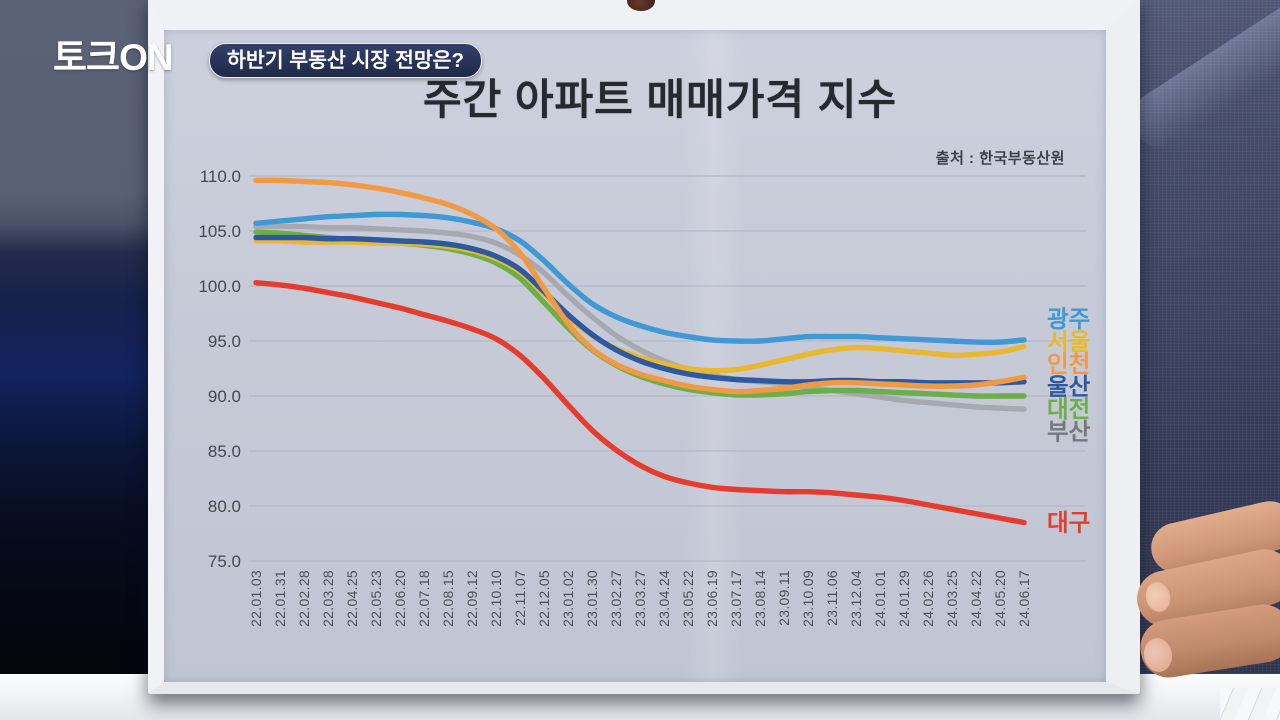 This screenshot has height=720, width=1280. Describe the element at coordinates (1250, 704) in the screenshot. I see `desk-papers` at that location.